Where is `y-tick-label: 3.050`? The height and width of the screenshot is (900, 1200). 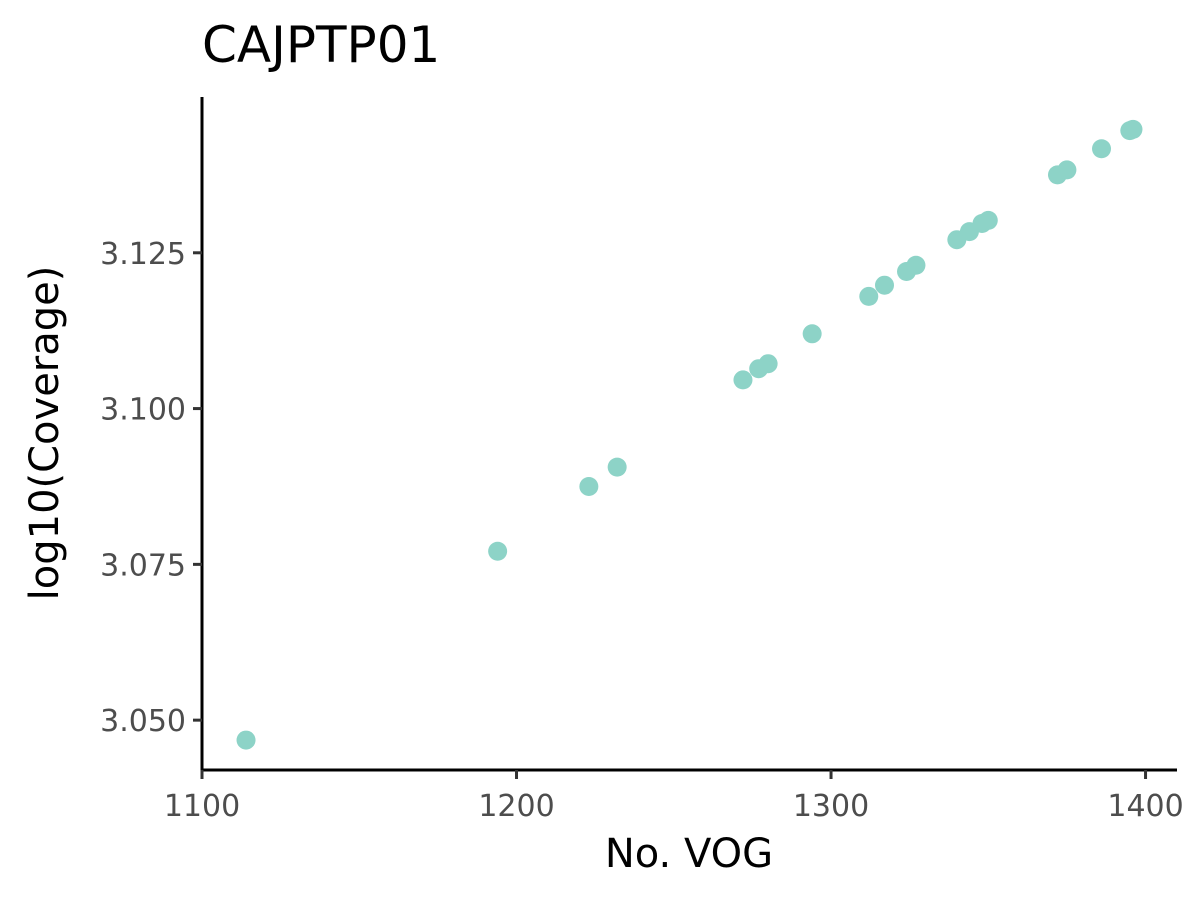
y-tick-label: 3.050 is located at coordinates (143, 721).